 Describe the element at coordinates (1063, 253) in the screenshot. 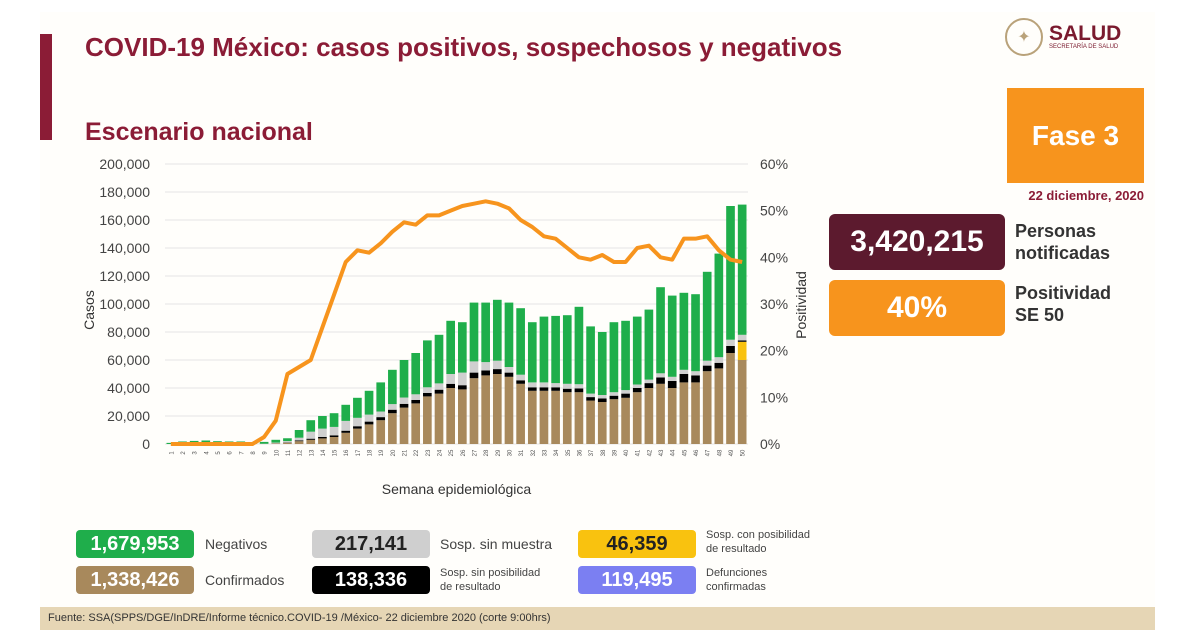

I see `notificadas-label-2: notificadas` at that location.